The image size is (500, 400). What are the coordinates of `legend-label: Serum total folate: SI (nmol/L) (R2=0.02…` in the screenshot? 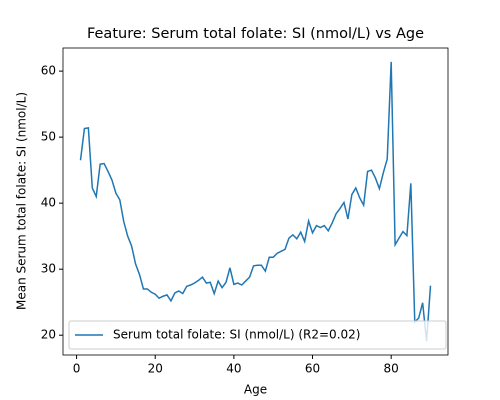 It's located at (236, 335).